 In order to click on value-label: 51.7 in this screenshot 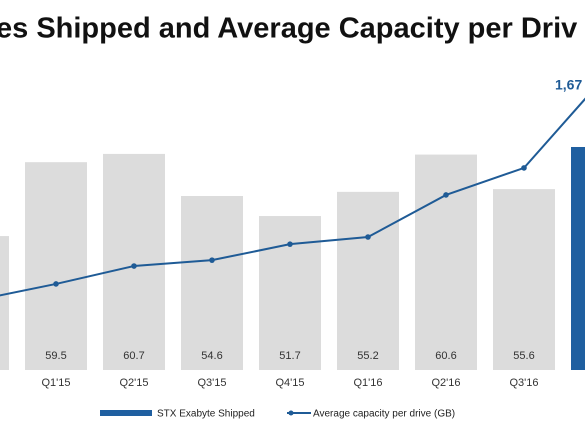, I will do `click(289, 356)`.